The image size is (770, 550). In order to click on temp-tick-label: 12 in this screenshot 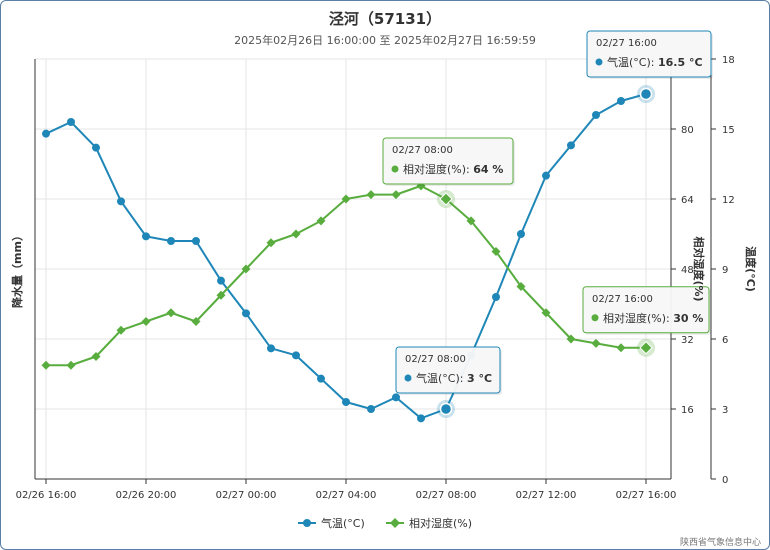, I will do `click(728, 200)`.